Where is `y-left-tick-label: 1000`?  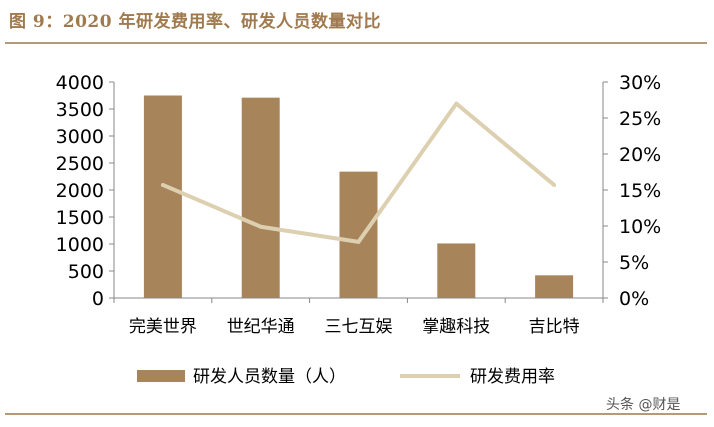 y-left-tick-label: 1000 is located at coordinates (80, 245).